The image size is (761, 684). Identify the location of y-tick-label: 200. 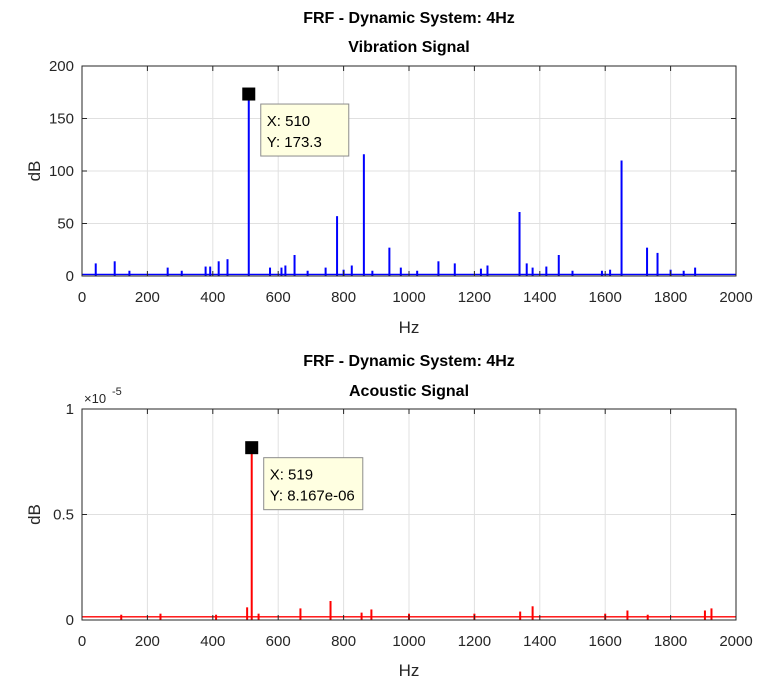
(61, 66).